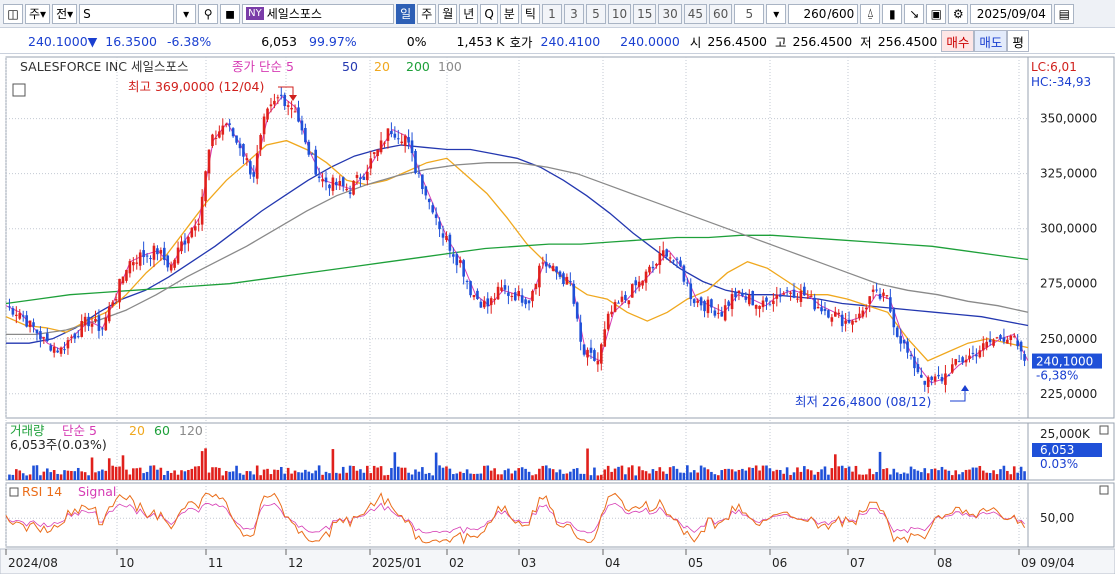  Describe the element at coordinates (208, 13) in the screenshot. I see `search-icon: ⚲` at that location.